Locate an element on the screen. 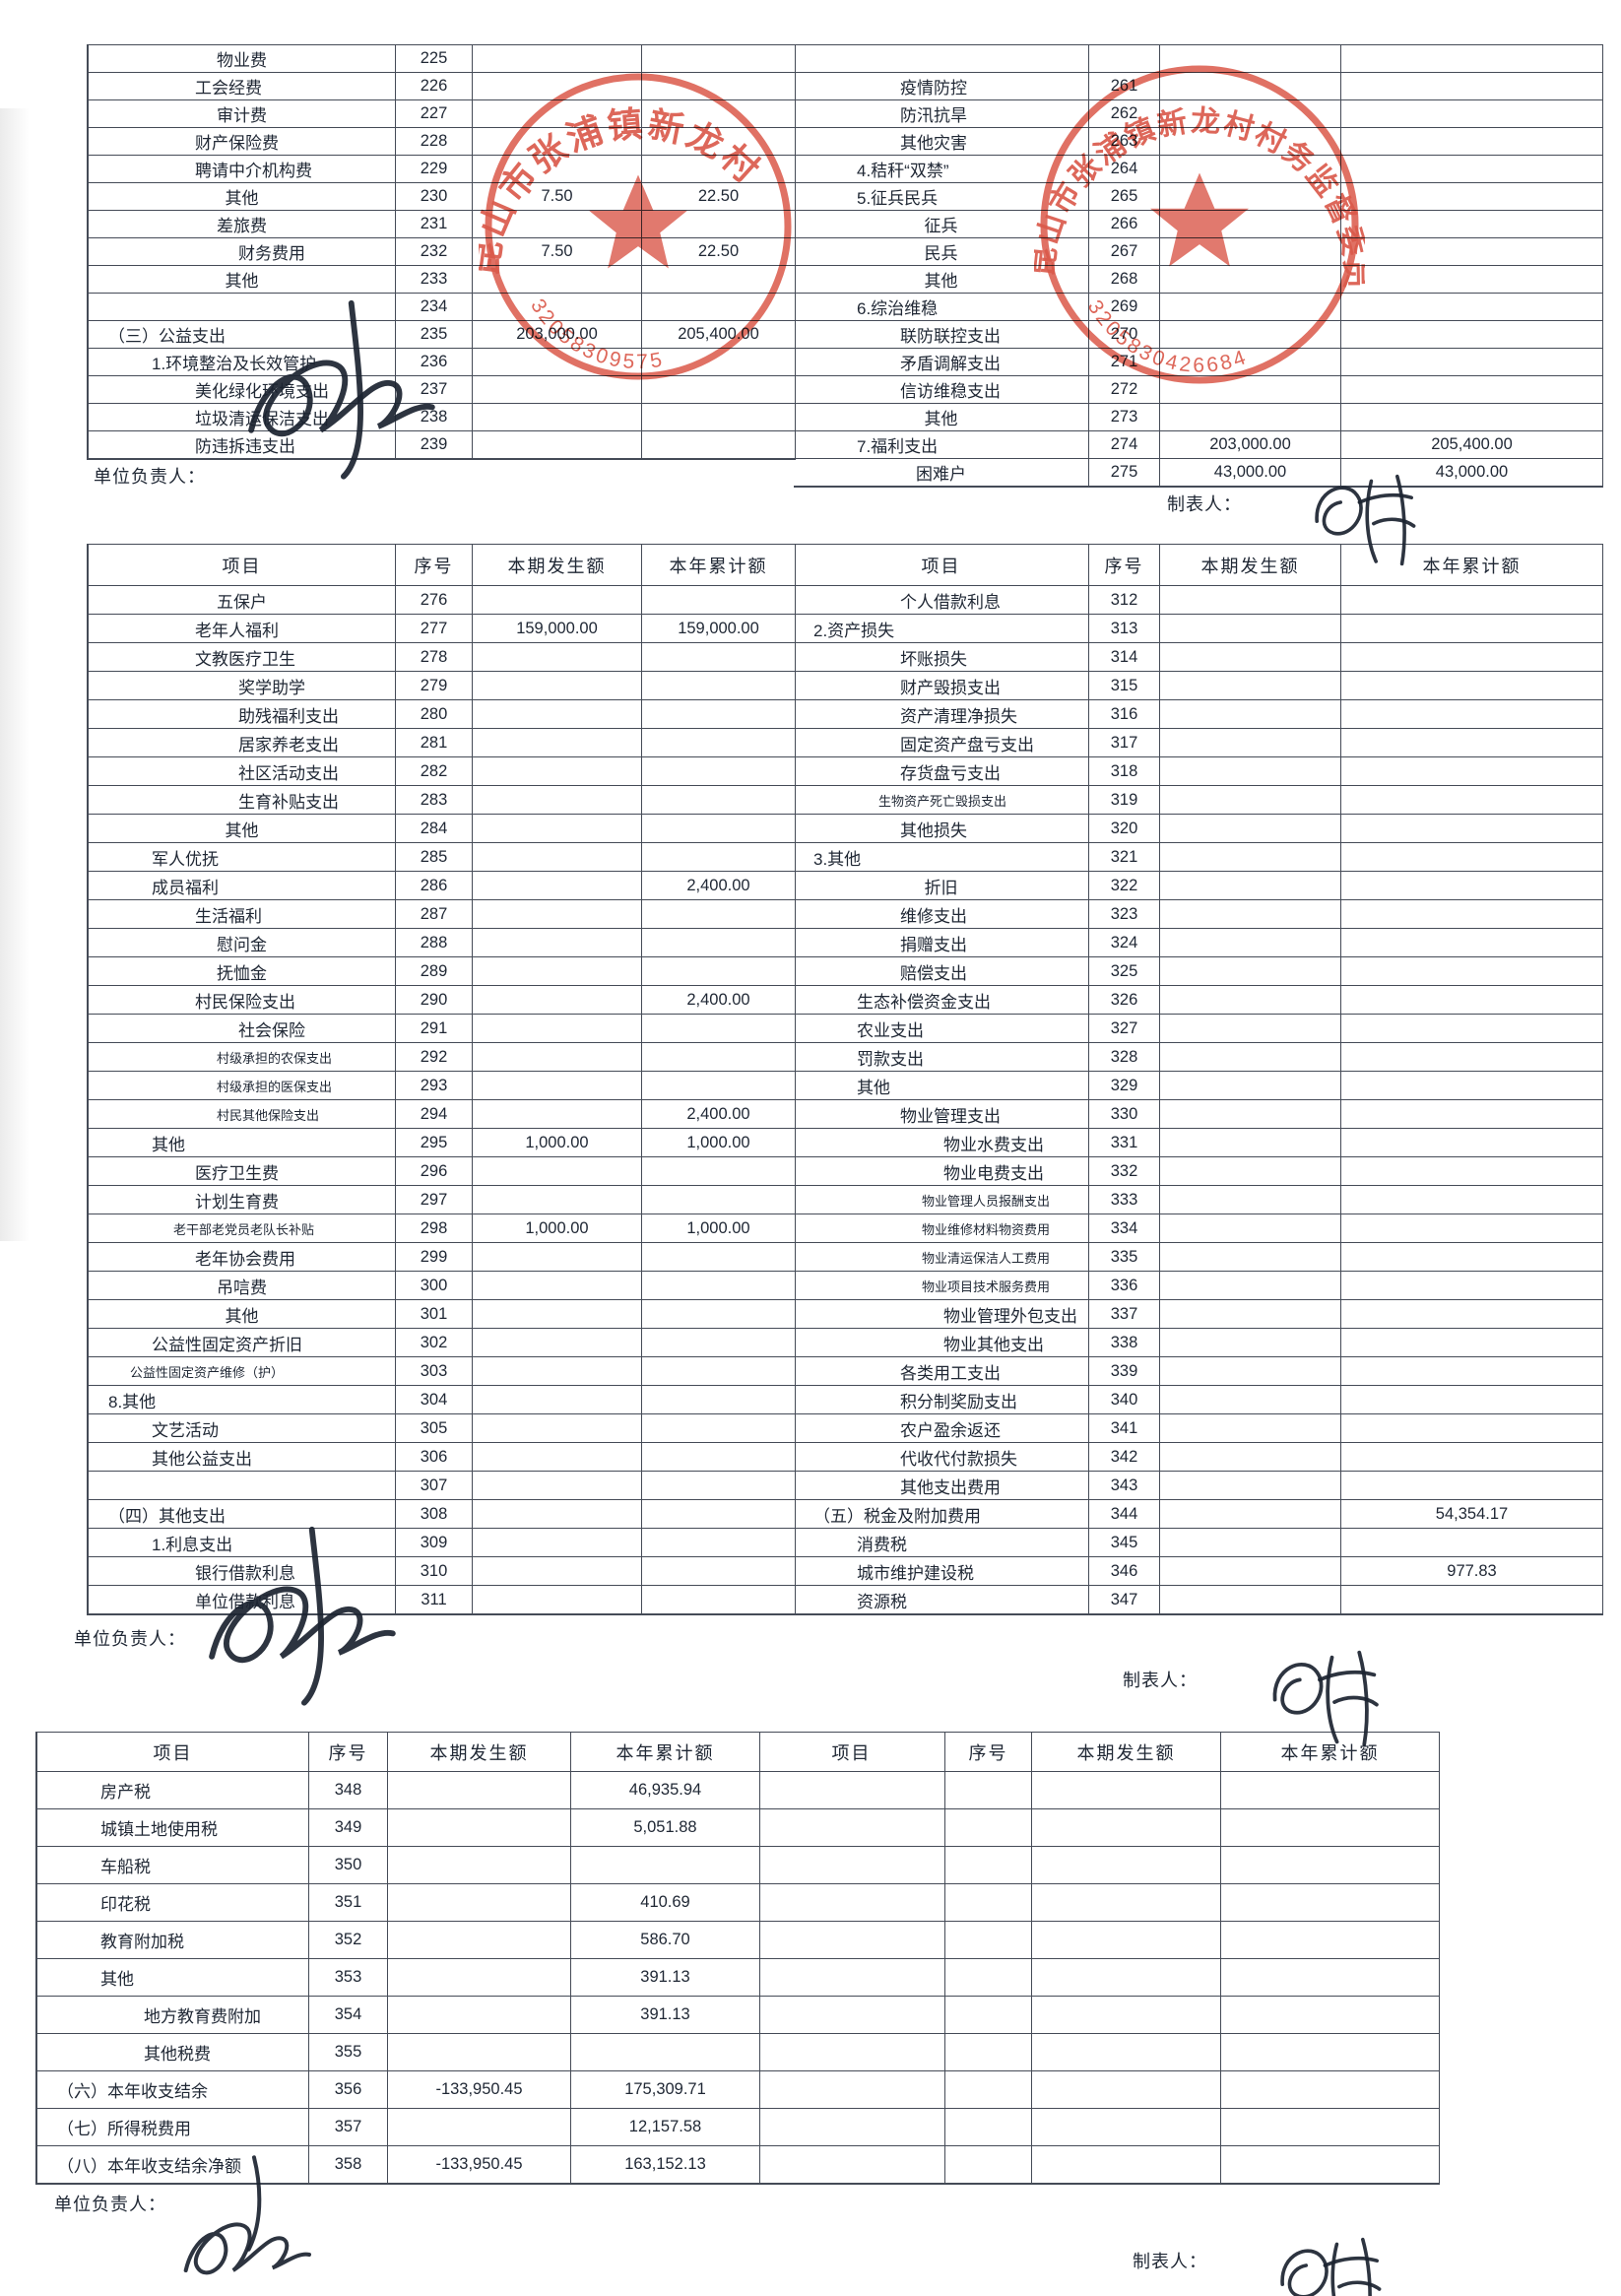 This screenshot has height=2296, width=1621. row-item-label: 个人借款利息 is located at coordinates (942, 599).